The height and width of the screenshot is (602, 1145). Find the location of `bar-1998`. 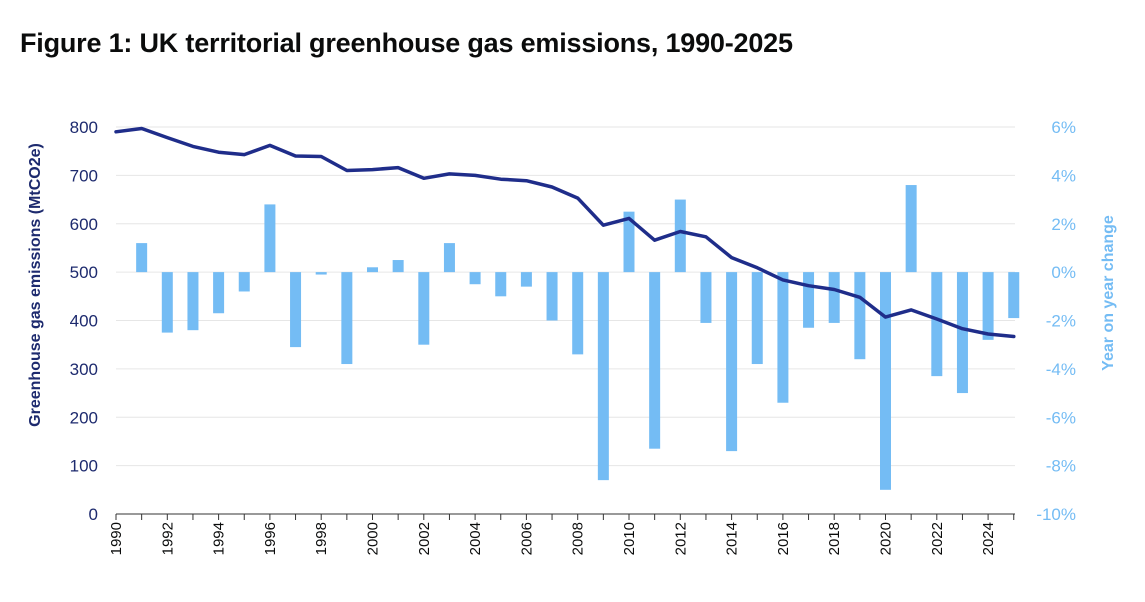

bar-1998 is located at coordinates (321, 273).